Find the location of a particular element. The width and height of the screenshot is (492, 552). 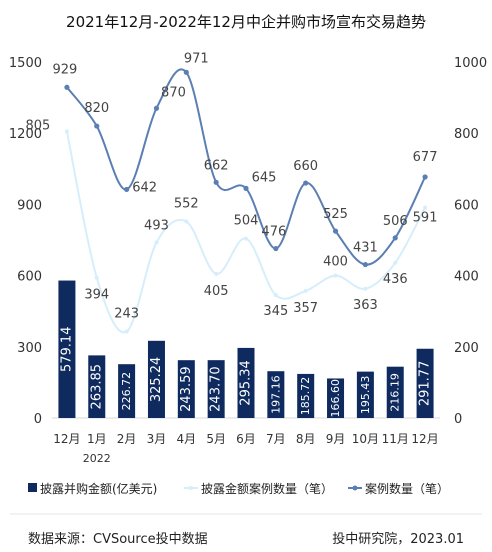

bar-value-label: 216.19 is located at coordinates (395, 392).